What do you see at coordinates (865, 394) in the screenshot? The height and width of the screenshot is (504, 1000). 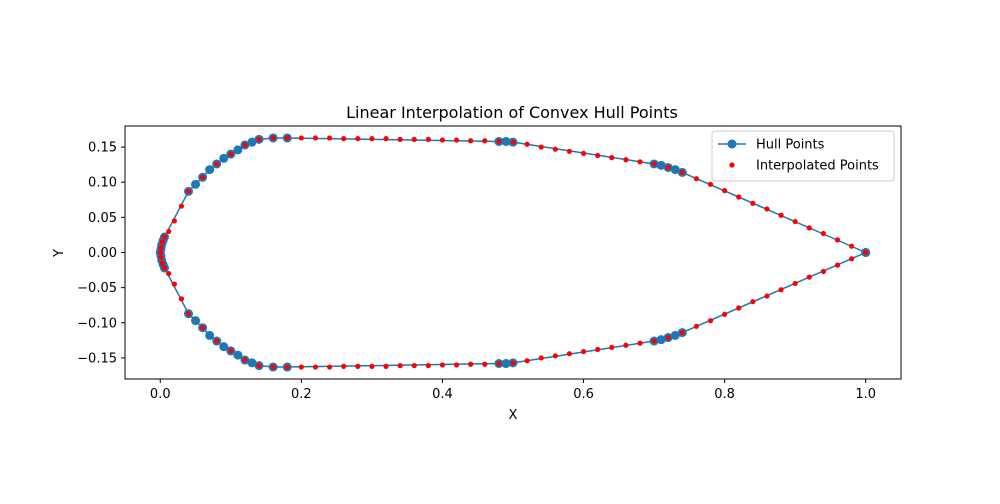 I see `x-tick-label: 1.0` at bounding box center [865, 394].